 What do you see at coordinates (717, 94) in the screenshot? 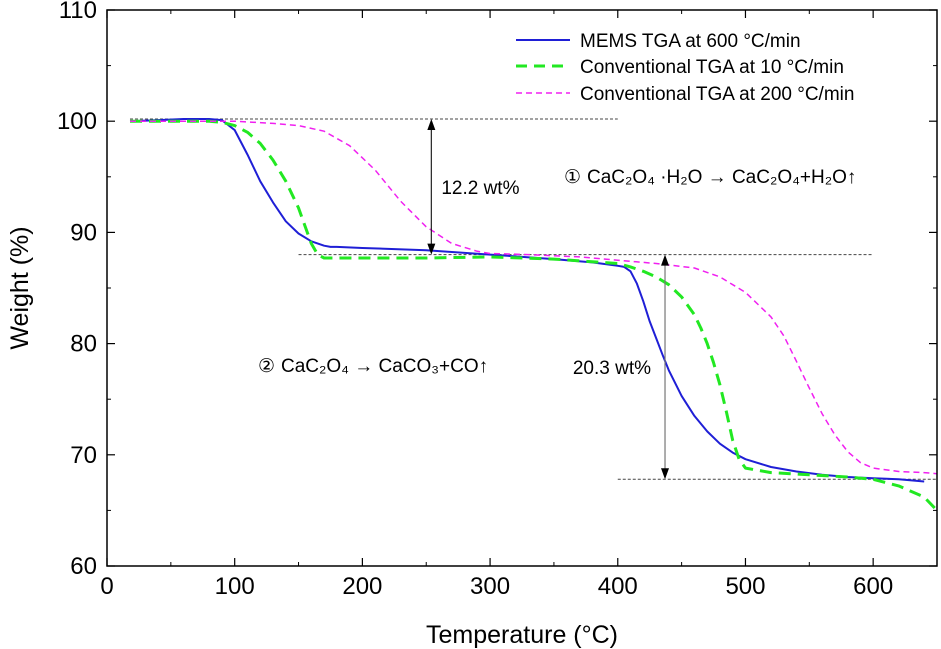
I see `legend-label-conv200: Conventional TGA at 200 °C/min` at bounding box center [717, 94].